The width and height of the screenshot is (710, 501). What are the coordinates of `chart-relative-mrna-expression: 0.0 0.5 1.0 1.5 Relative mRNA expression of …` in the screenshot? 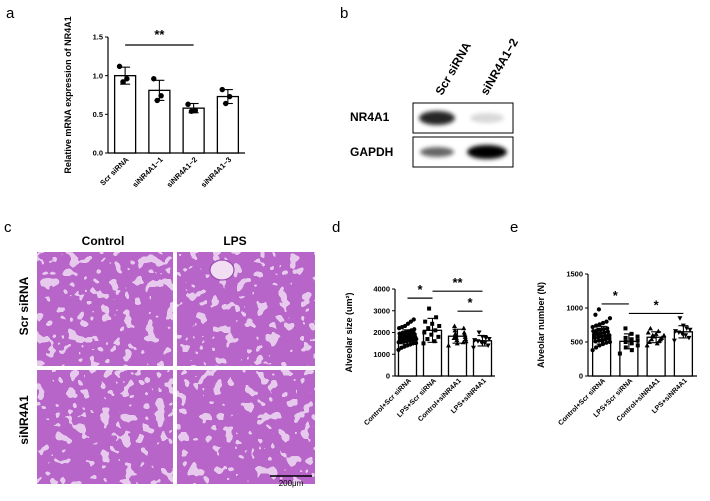 It's located at (154, 102).